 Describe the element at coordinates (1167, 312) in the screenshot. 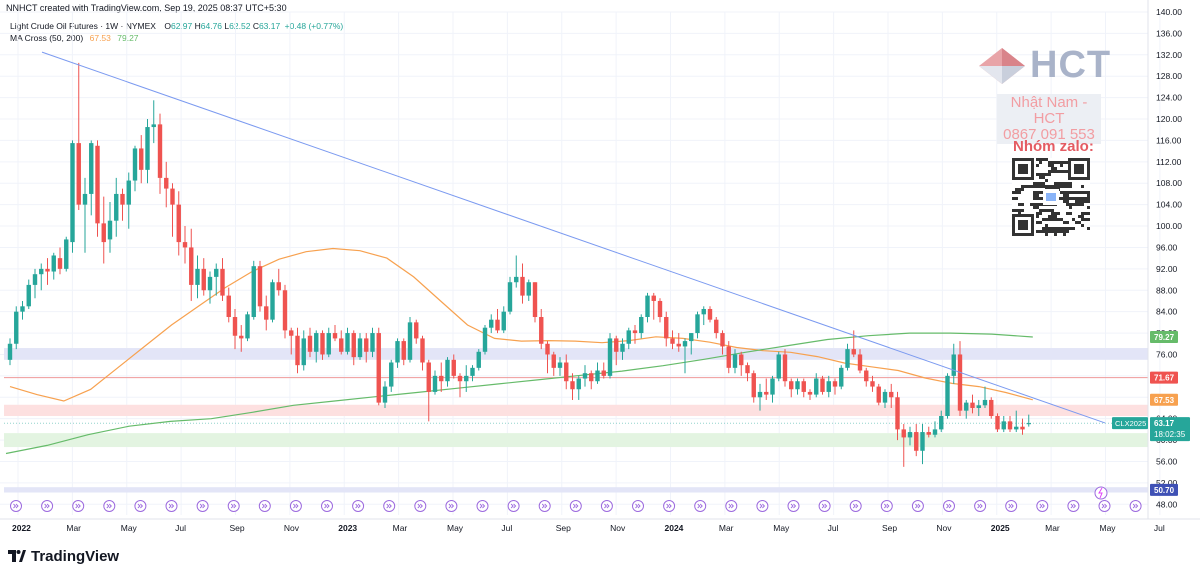

I see `price-tick-label: 84.00` at that location.